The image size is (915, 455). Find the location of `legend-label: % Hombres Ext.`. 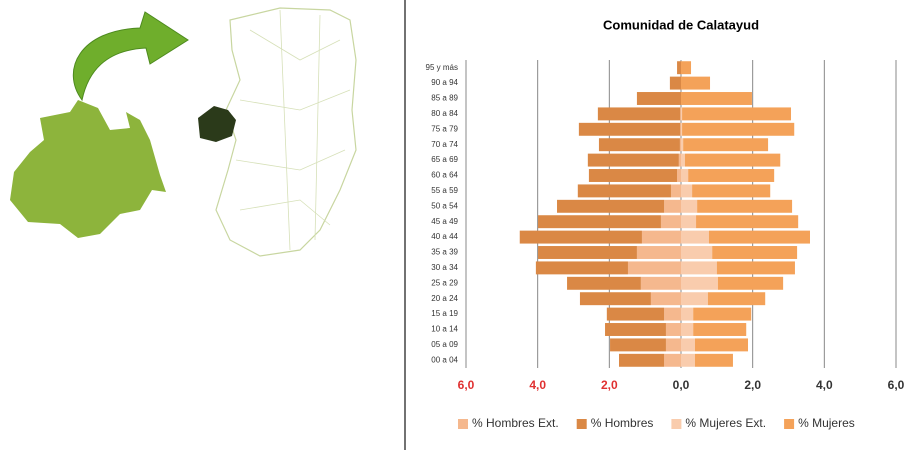

legend-label: % Hombres Ext. is located at coordinates (515, 423).